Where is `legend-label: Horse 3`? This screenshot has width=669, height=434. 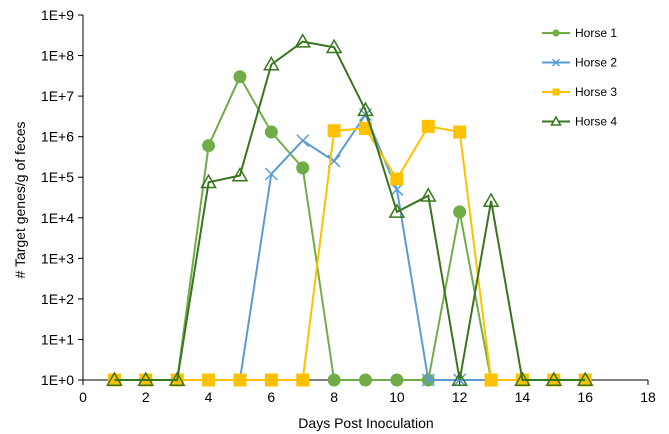
legend-label: Horse 3 is located at coordinates (596, 92).